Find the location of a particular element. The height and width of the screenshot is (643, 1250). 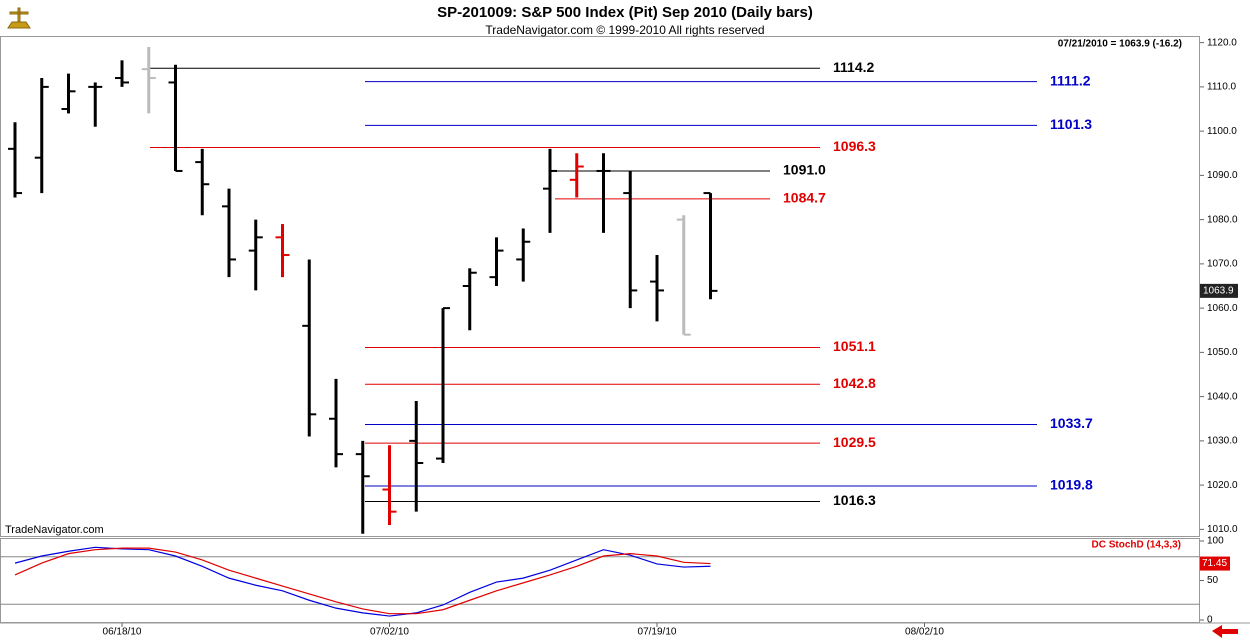

y-tick-label: 1120.0 is located at coordinates (1222, 42).